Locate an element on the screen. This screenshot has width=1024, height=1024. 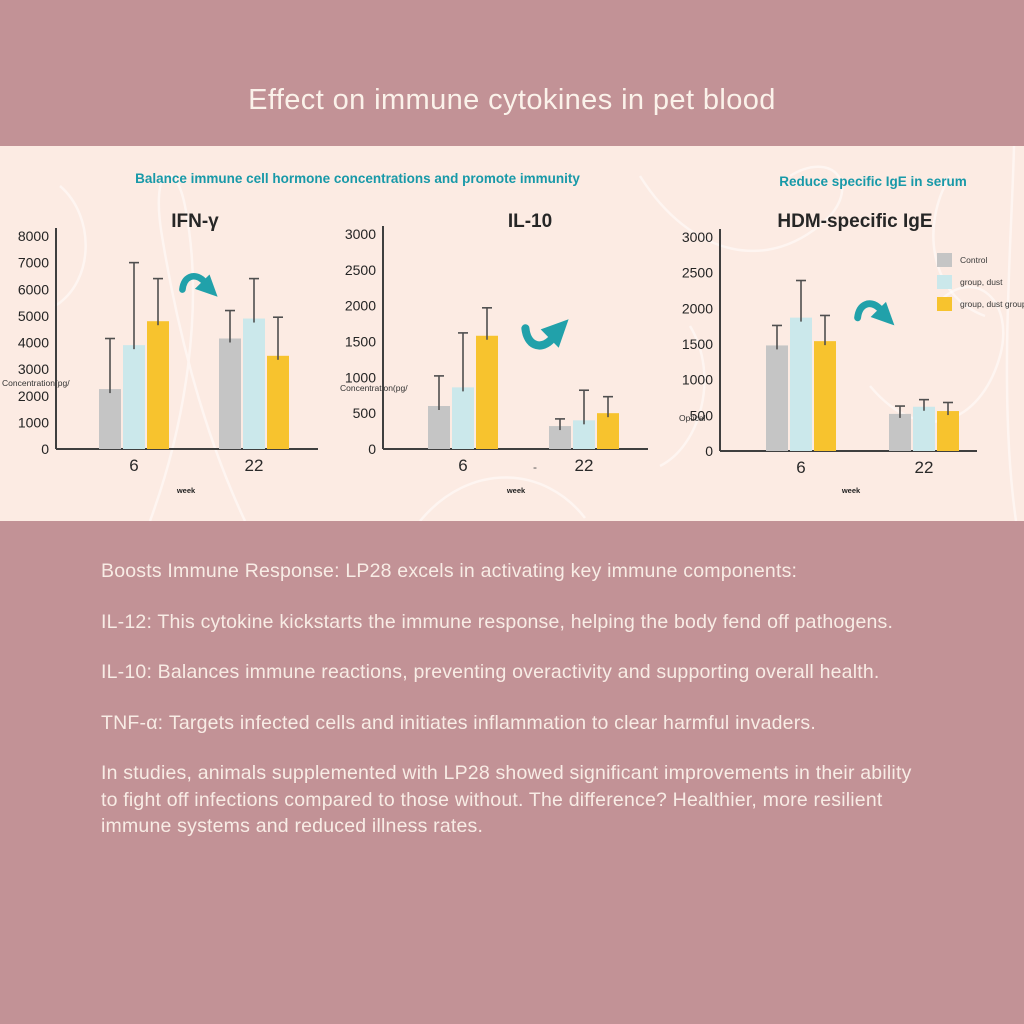
y-tick-label: 6000 is located at coordinates (33, 289).